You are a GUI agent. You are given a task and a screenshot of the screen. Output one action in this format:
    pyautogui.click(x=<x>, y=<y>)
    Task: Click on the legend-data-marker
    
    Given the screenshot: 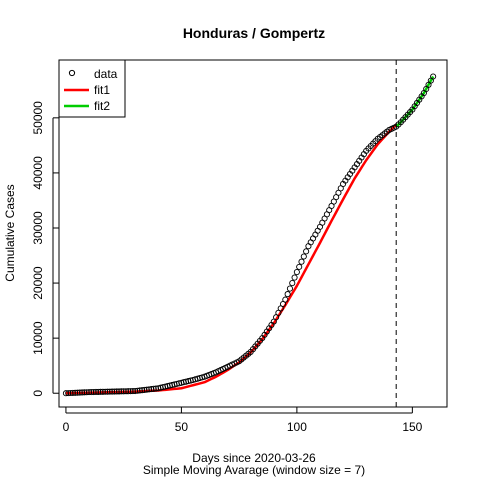 What is the action you would take?
    pyautogui.click(x=72, y=73)
    